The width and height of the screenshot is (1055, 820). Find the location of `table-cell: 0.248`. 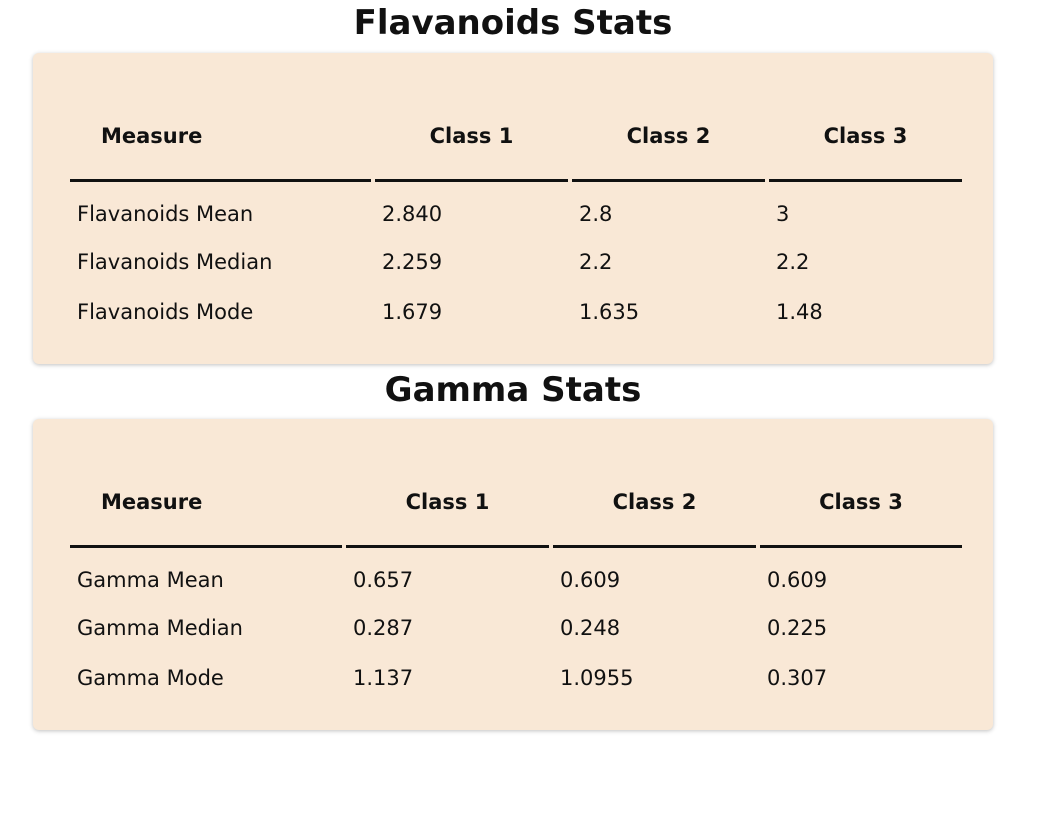

table-cell: 0.248 is located at coordinates (590, 628).